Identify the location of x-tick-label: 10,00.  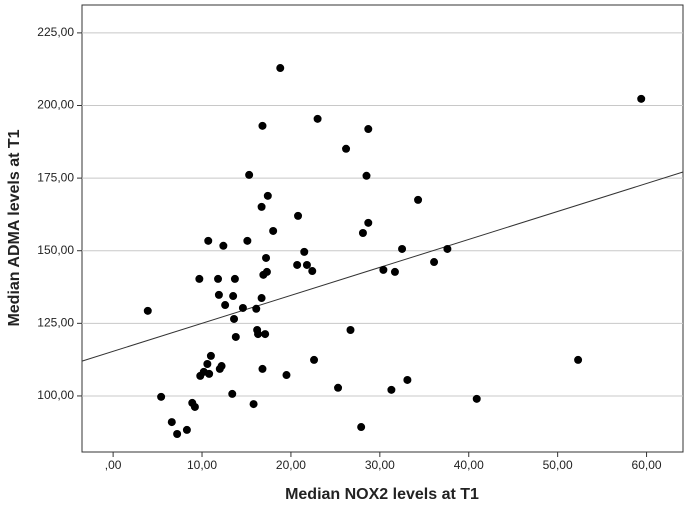
(202, 465).